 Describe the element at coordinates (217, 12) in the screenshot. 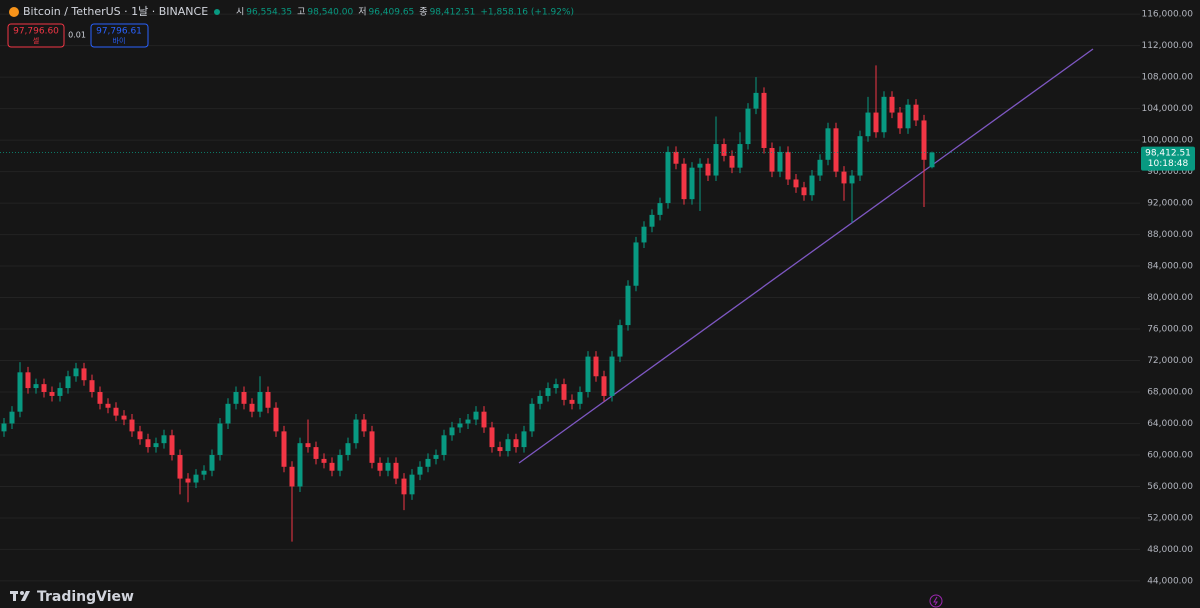

I see `status-dot` at that location.